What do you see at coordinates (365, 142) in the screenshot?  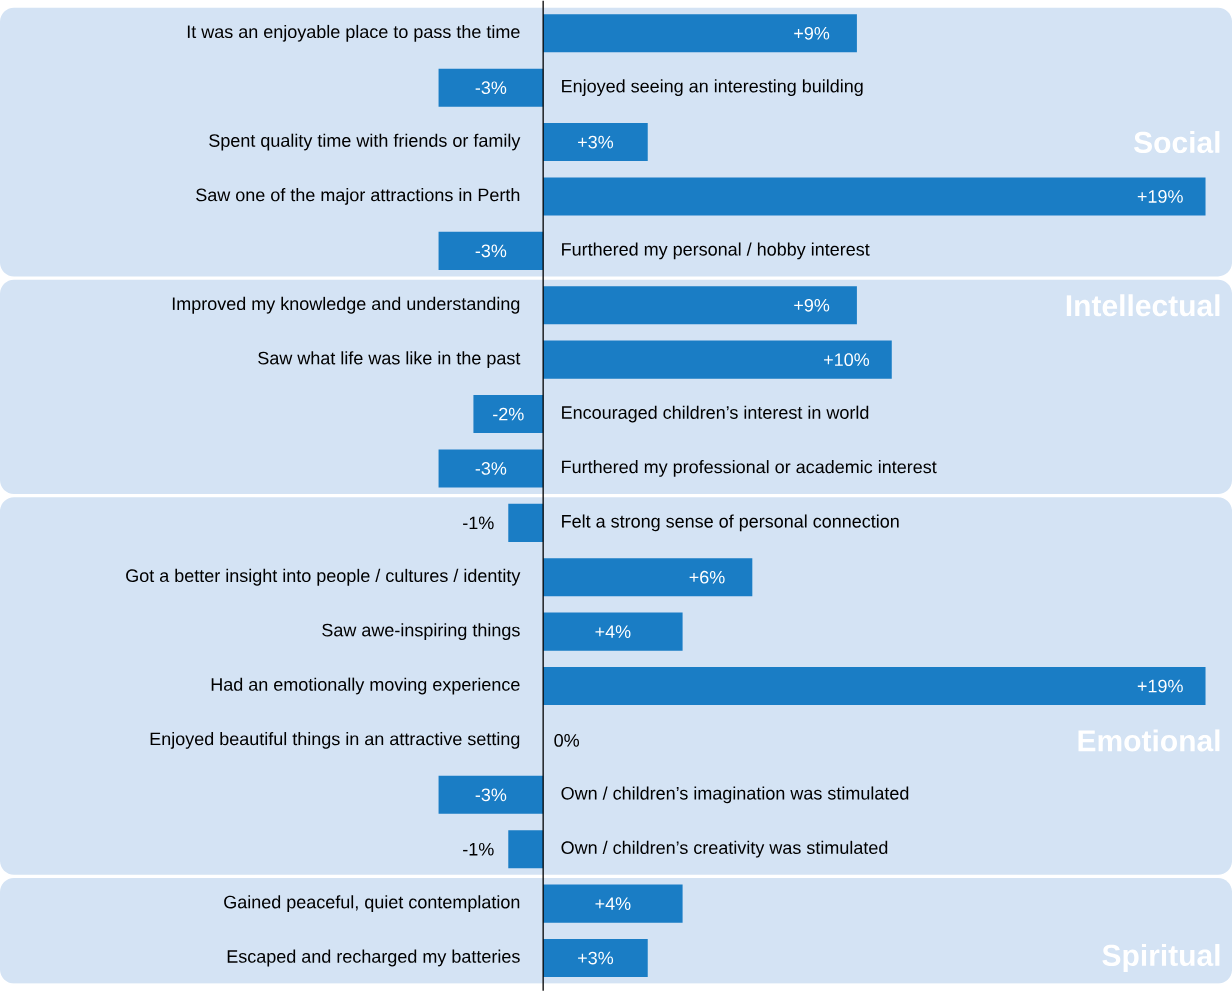 I see `y-tick-label: Spent quality time with friends or family` at bounding box center [365, 142].